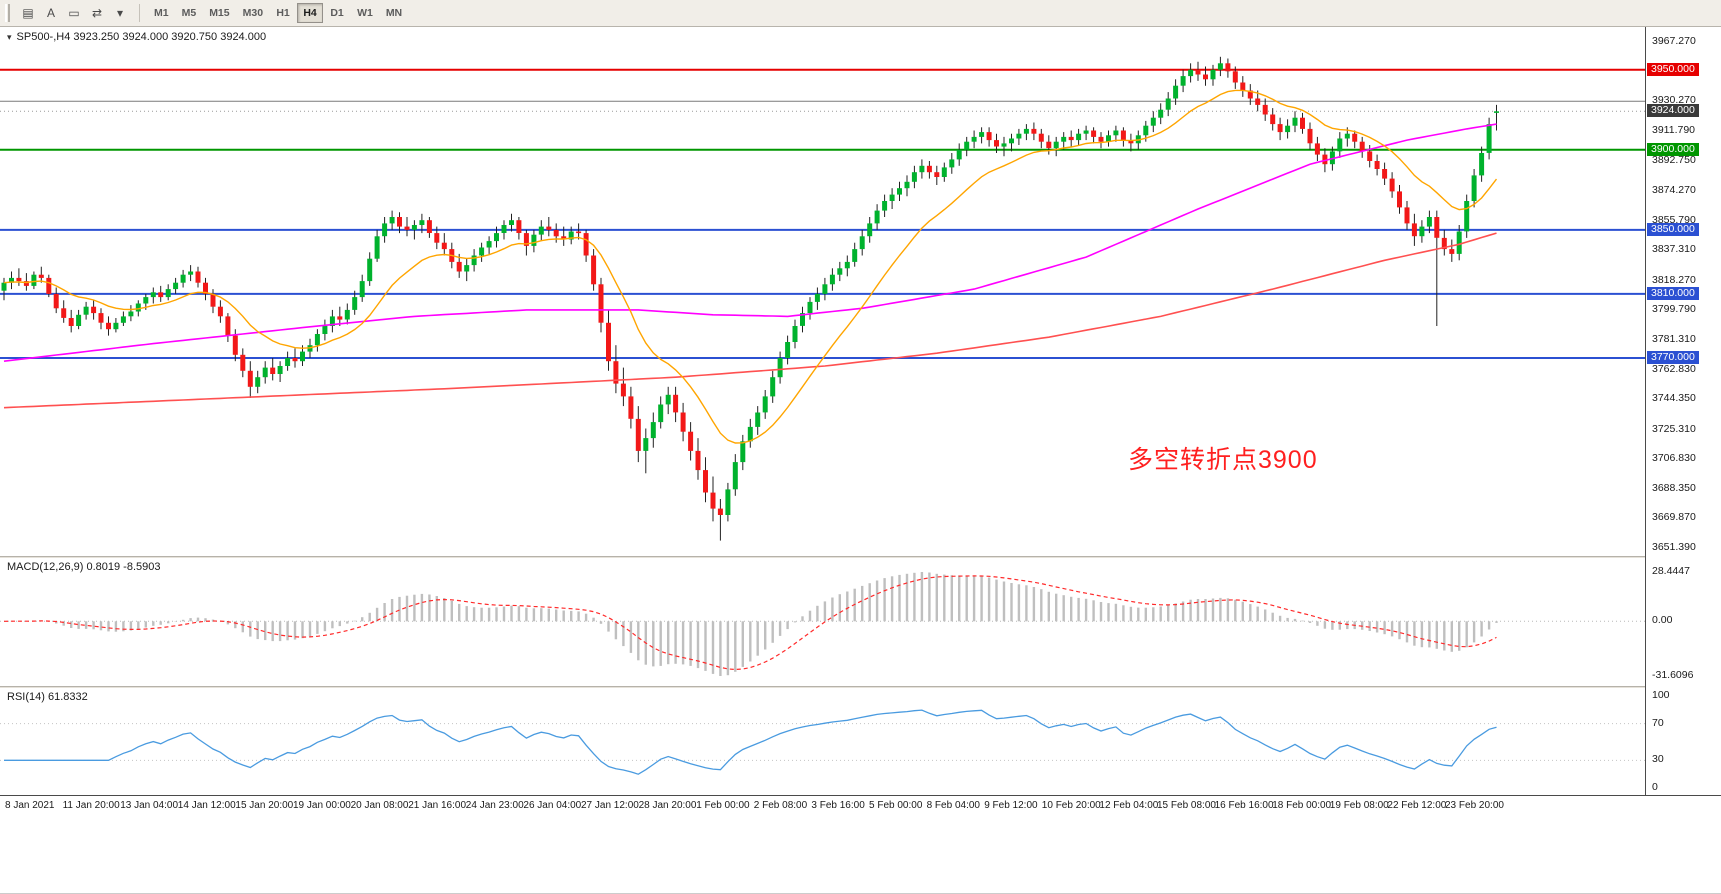  What do you see at coordinates (310, 13) in the screenshot?
I see `timeframe-button-h4: H4` at bounding box center [310, 13].